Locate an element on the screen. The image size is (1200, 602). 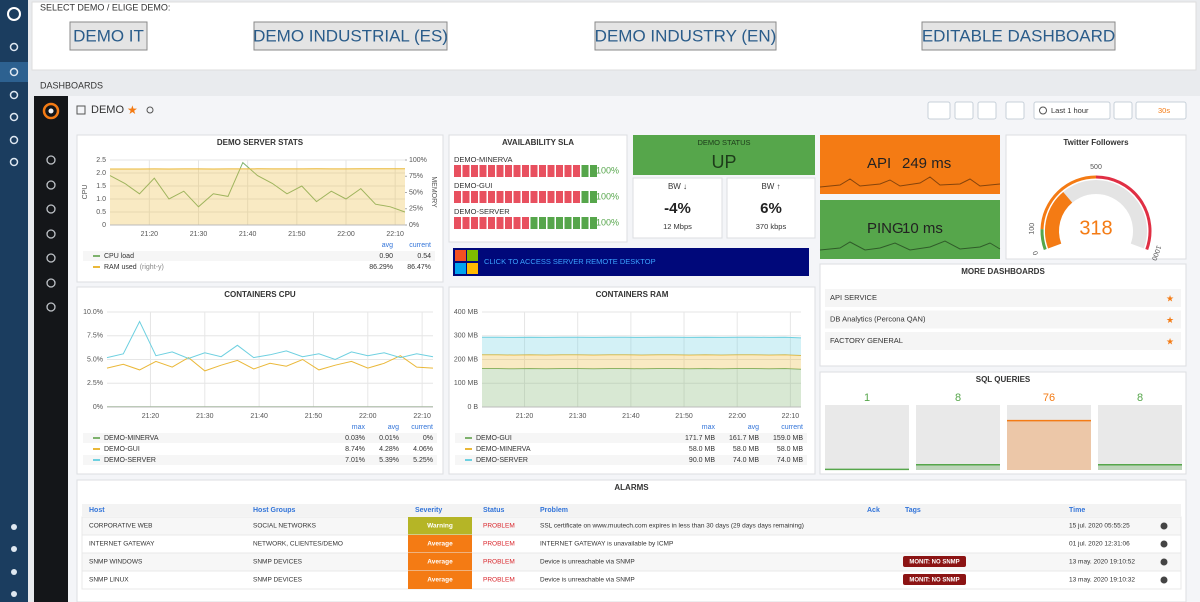
remote-bg is located at coordinates (631, 262).